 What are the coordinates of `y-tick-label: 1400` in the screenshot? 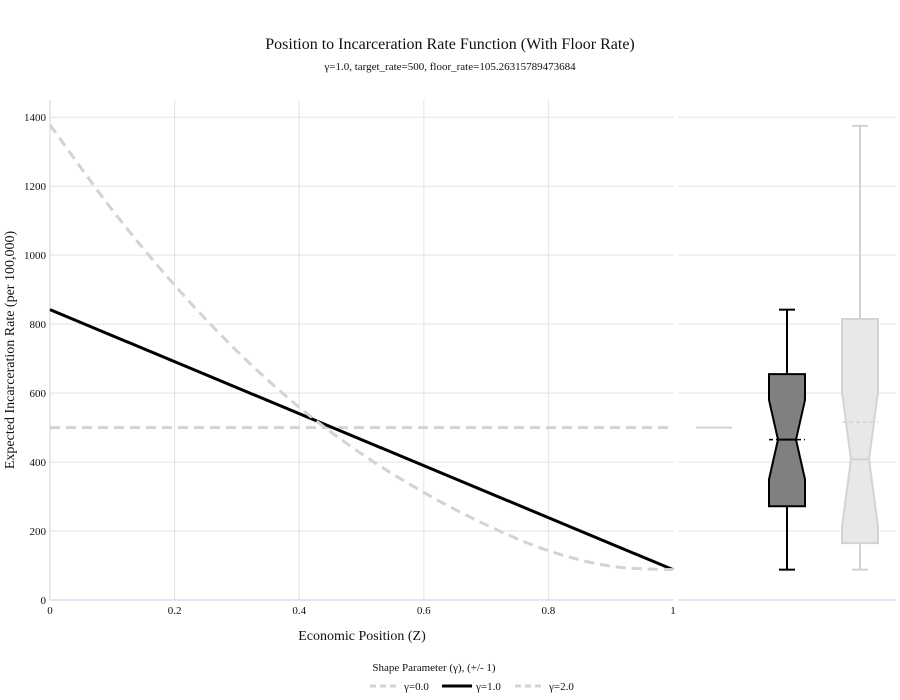 It's located at (35, 118).